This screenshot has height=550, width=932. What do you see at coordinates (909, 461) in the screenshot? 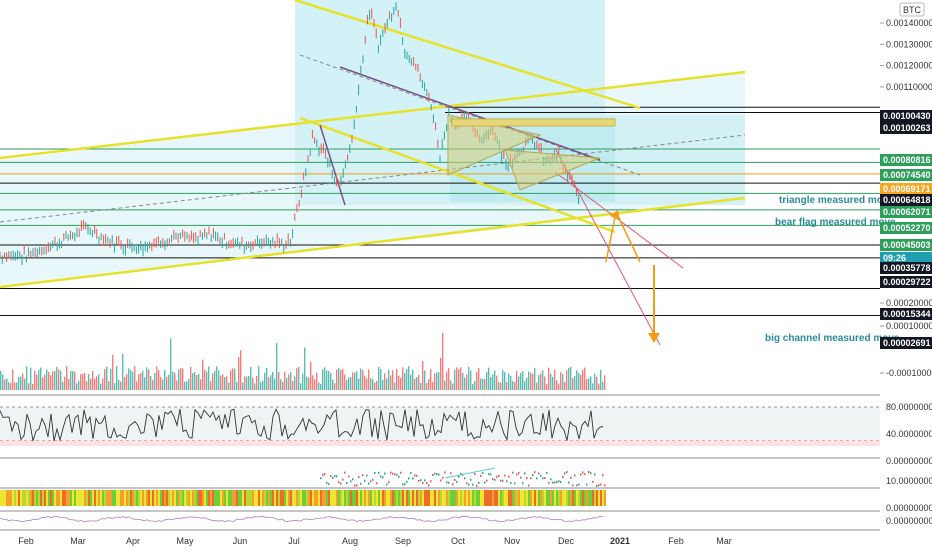
I see `osc-tick-label: 0.00000000` at bounding box center [909, 461].